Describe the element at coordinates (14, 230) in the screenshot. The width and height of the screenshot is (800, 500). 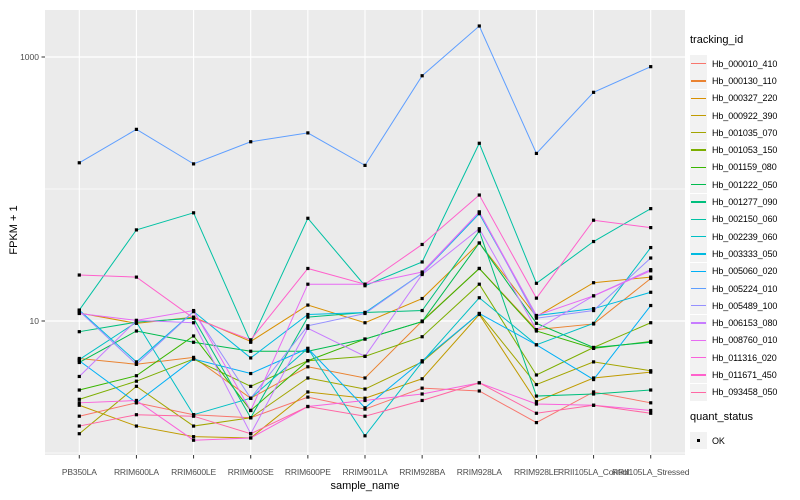
I see `y-axis-title: FPKM + 1` at that location.